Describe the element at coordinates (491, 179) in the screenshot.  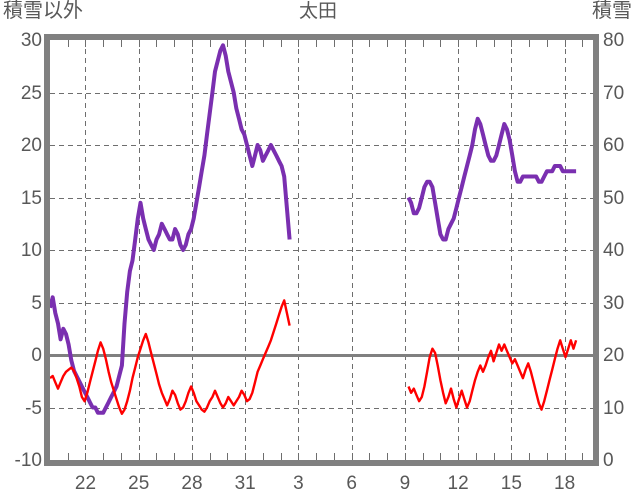
I see `series-line-snow` at that location.